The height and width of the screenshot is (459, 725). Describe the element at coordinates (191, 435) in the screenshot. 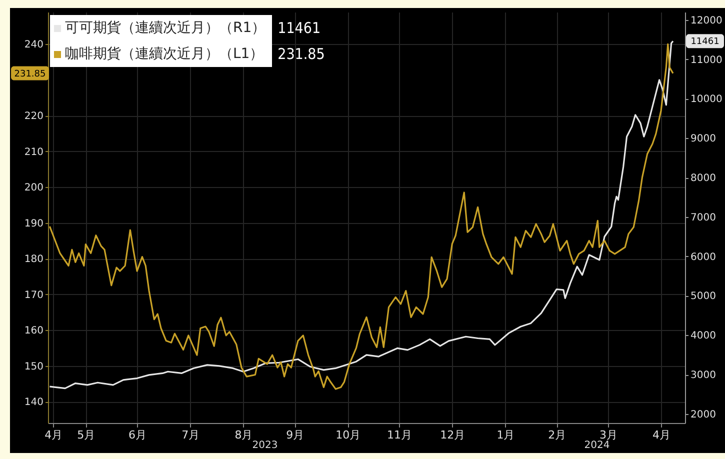

I see `x-tick-label: 7月` at that location.